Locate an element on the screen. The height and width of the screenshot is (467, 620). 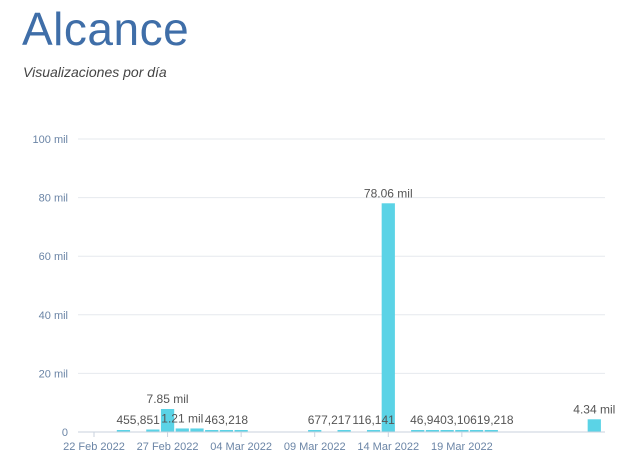
x-tick-label: 27 Feb 2022 is located at coordinates (168, 447).